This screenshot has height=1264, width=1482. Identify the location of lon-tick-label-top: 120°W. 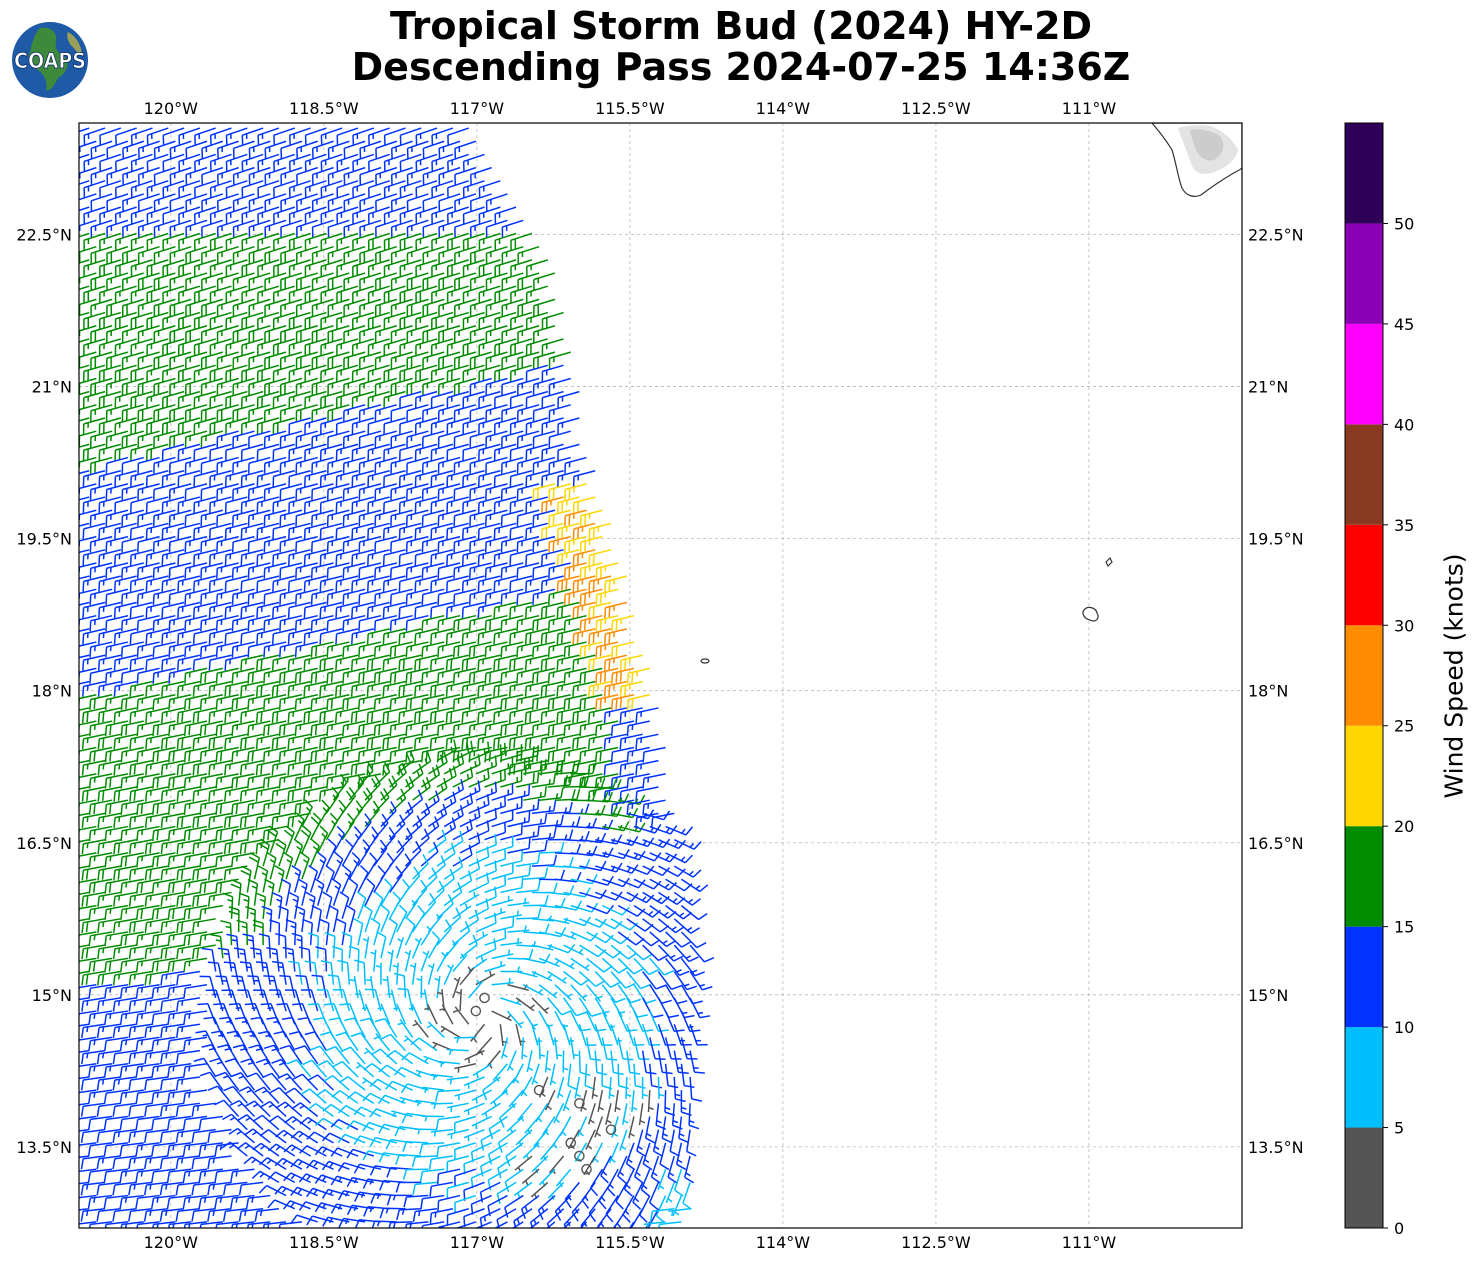
(171, 108).